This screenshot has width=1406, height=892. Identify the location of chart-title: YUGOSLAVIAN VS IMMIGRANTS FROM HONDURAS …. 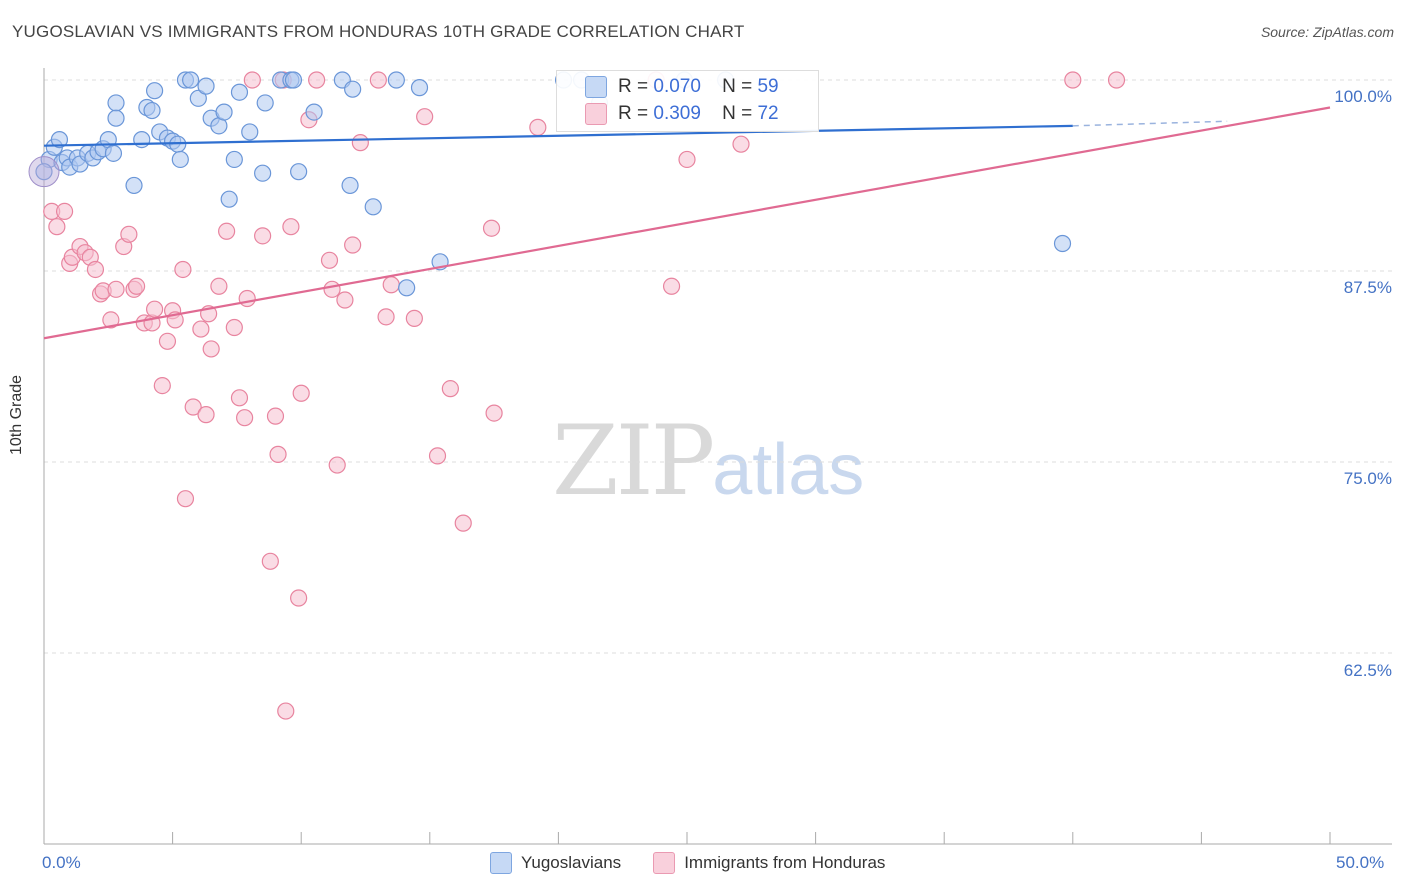
(378, 31).